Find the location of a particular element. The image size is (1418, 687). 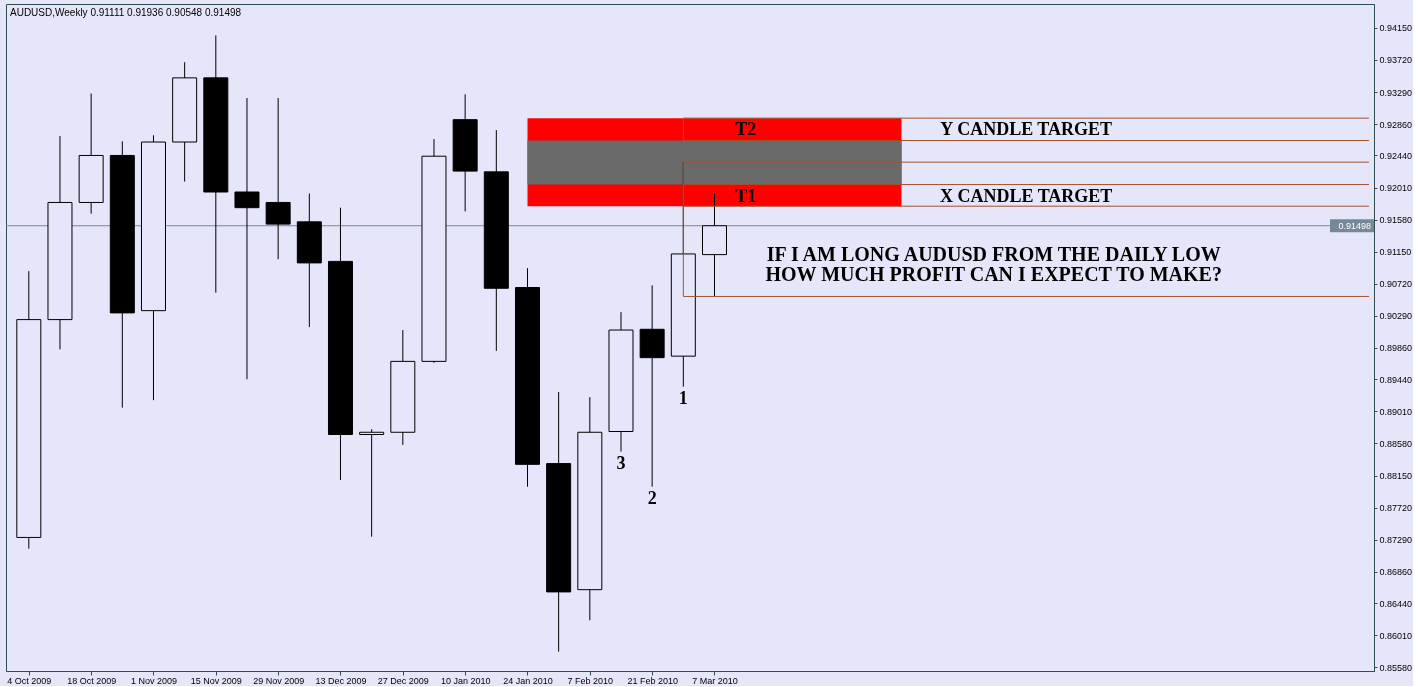

y-tick-label: 0.90720 is located at coordinates (1396, 284).